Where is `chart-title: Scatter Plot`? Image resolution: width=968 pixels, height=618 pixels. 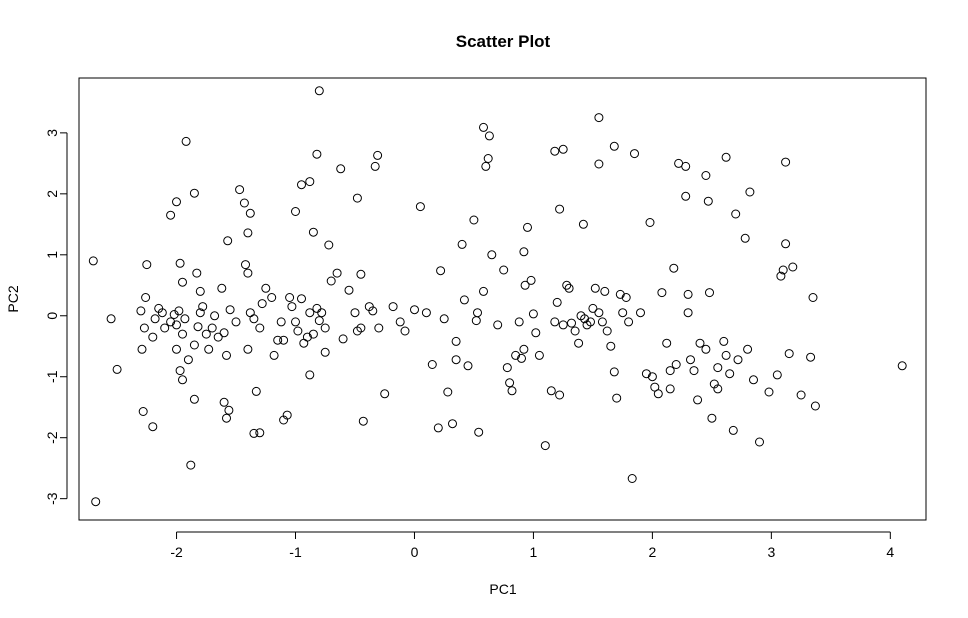
chart-title: Scatter Plot is located at coordinates (503, 41).